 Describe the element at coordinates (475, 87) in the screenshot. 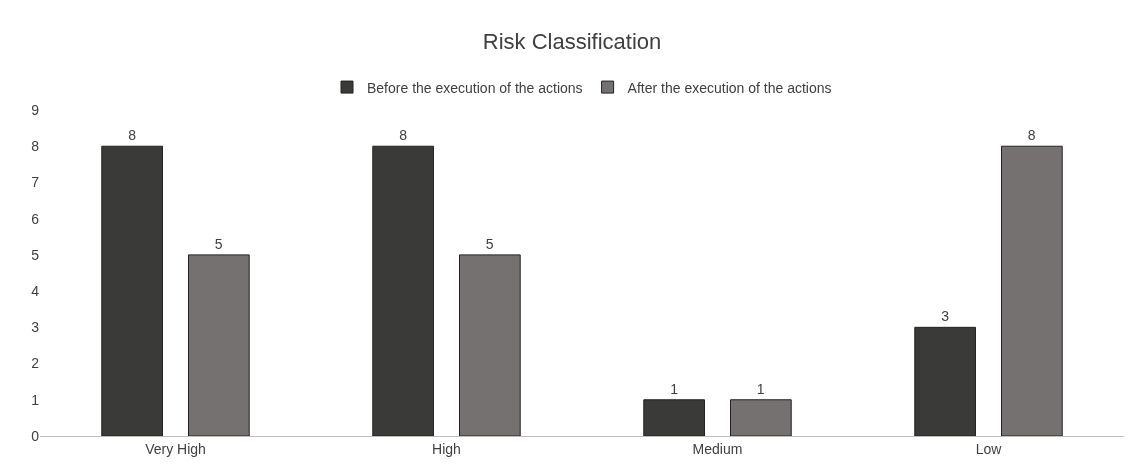

I see `legend-label: Before the execution of the actions` at that location.